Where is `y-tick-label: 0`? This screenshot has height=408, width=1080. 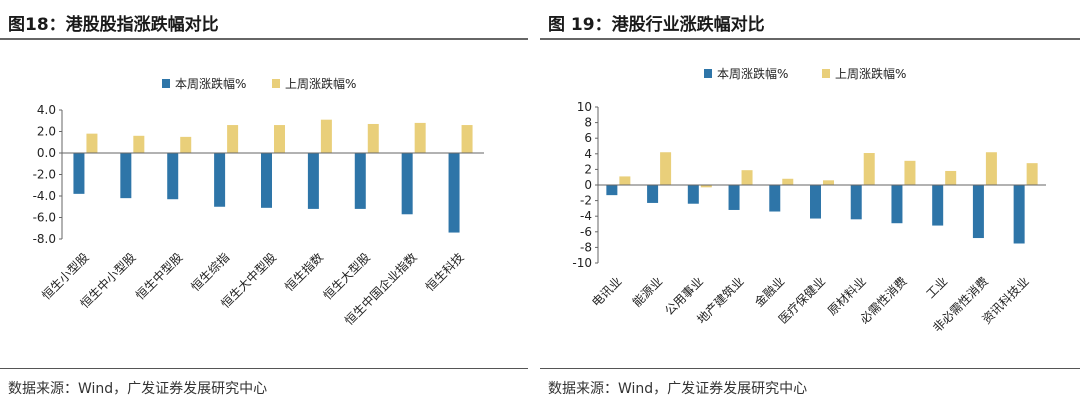 y-tick-label: 0 is located at coordinates (588, 185).